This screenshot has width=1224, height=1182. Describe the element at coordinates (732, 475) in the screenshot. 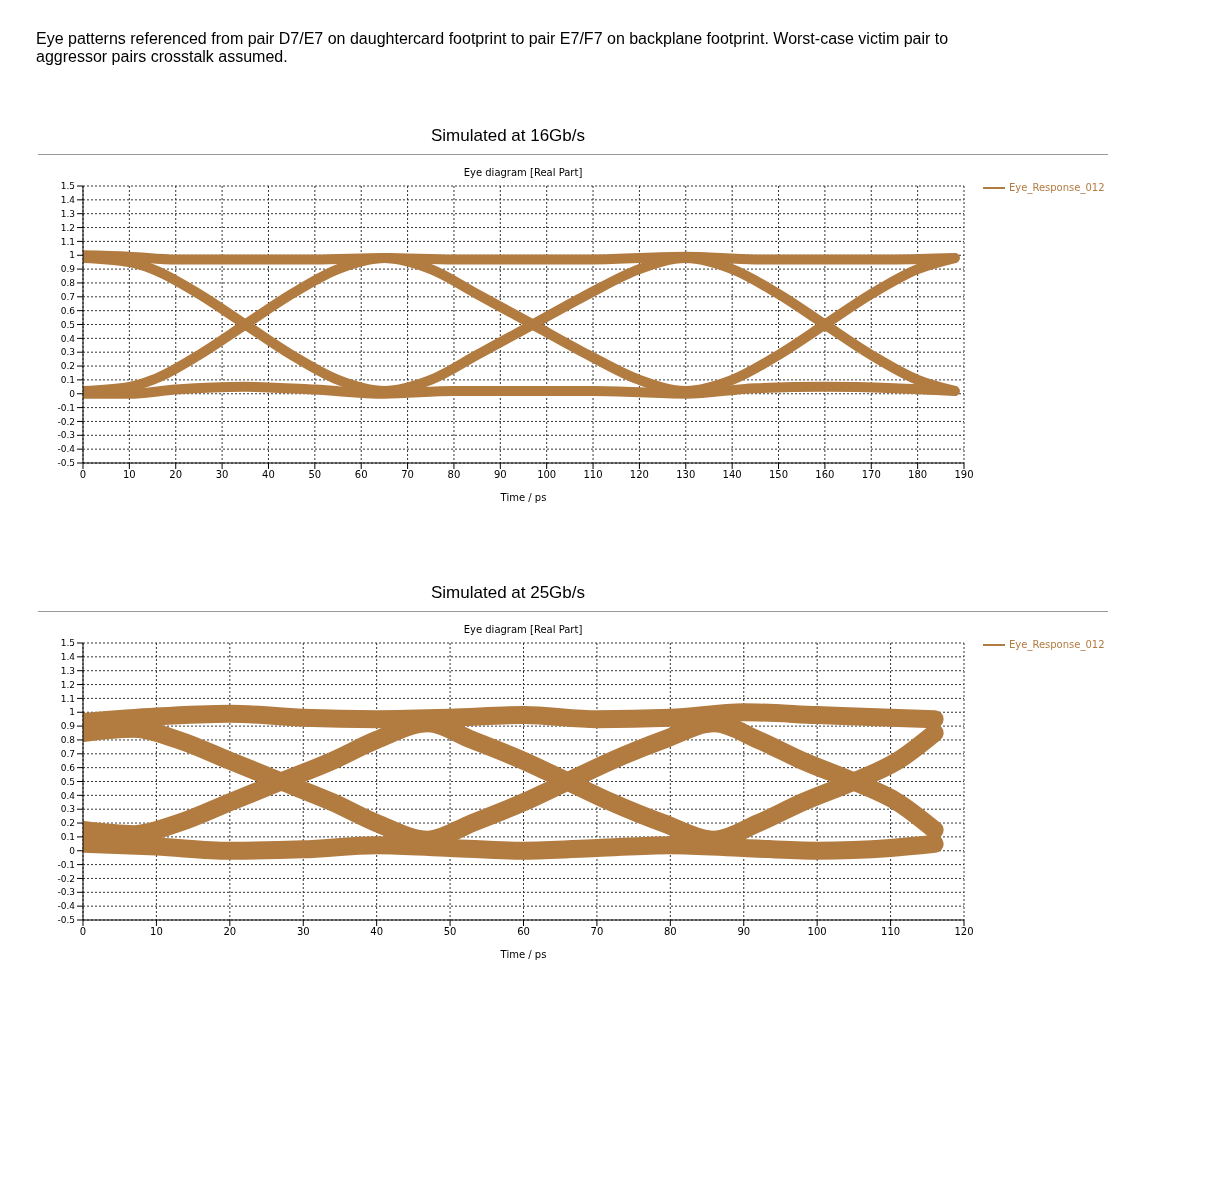

I see `x-tick-label: 140` at that location.